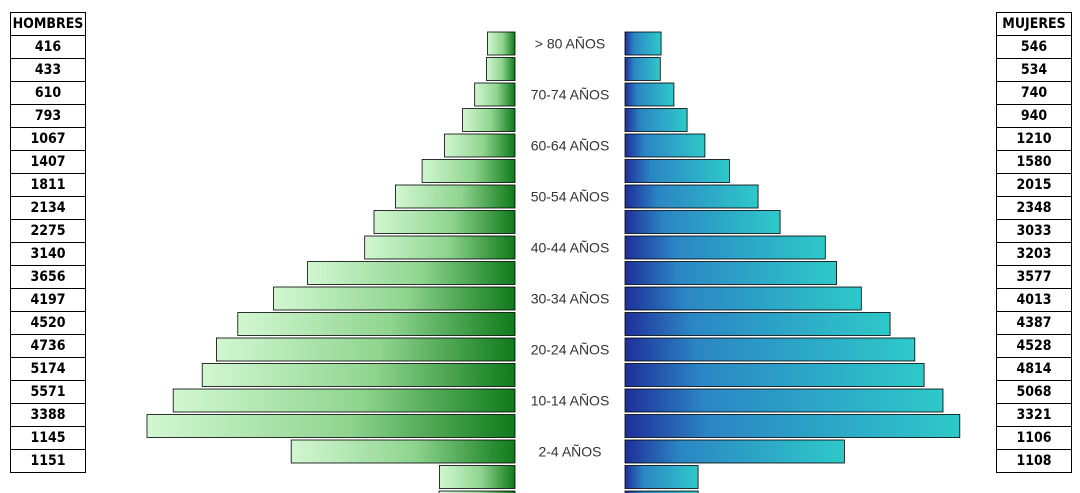 The image size is (1080, 493). I want to click on table-row: 416, so click(48, 47).